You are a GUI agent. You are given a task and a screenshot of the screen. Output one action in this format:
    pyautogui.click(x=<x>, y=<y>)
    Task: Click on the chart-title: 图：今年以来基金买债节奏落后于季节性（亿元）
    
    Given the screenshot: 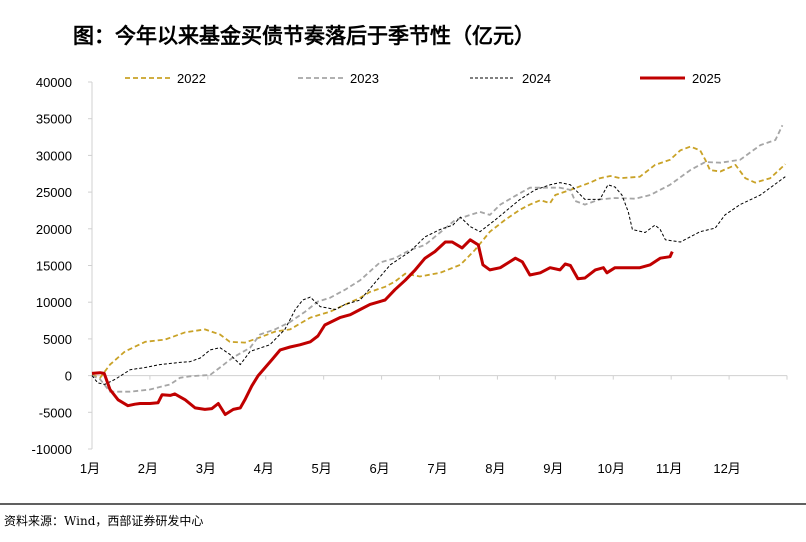 What is the action you would take?
    pyautogui.click(x=304, y=35)
    